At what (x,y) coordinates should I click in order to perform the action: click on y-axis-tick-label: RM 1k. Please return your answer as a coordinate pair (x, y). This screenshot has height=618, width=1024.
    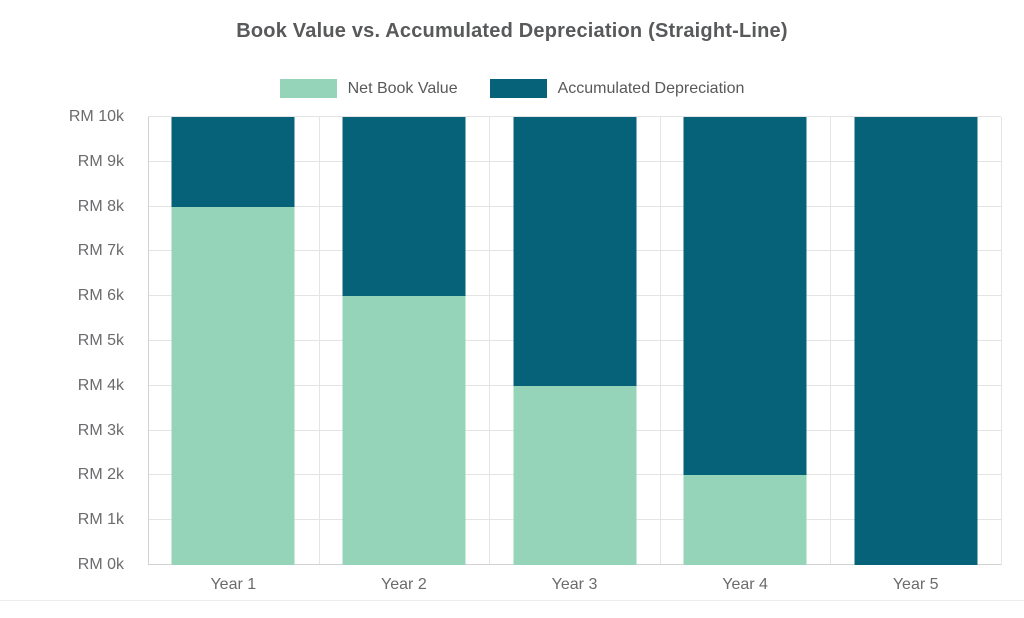
    Looking at the image, I should click on (100, 520).